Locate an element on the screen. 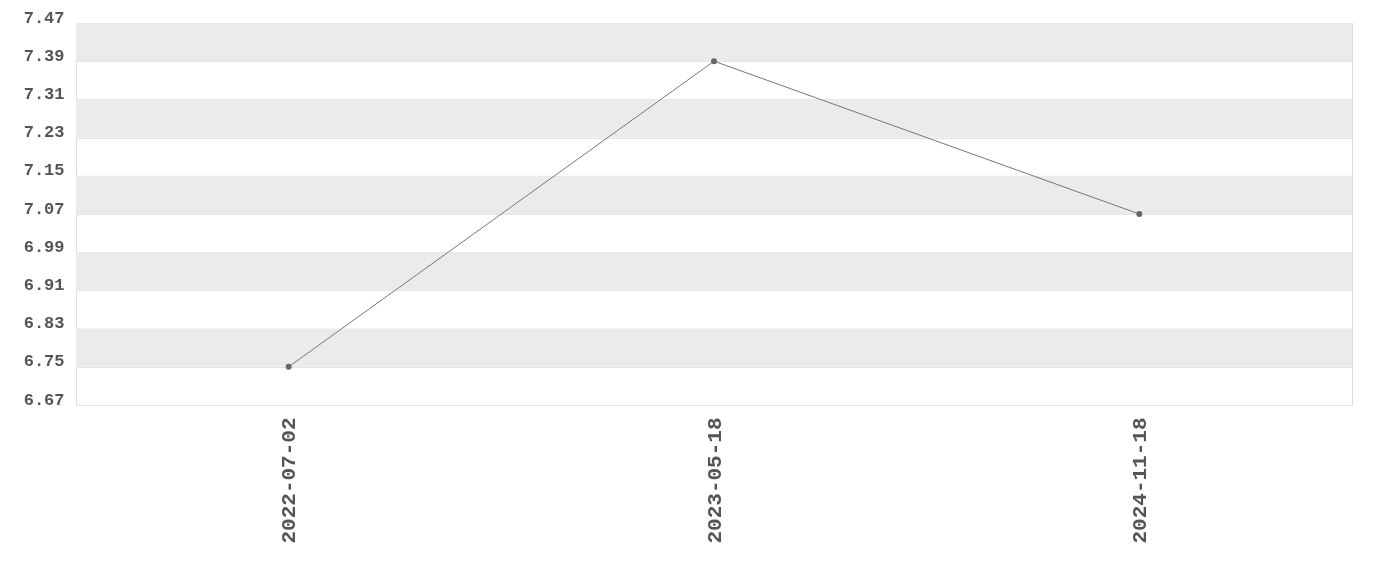 This screenshot has height=580, width=1380. y-tick-label: 6.75 is located at coordinates (44, 362).